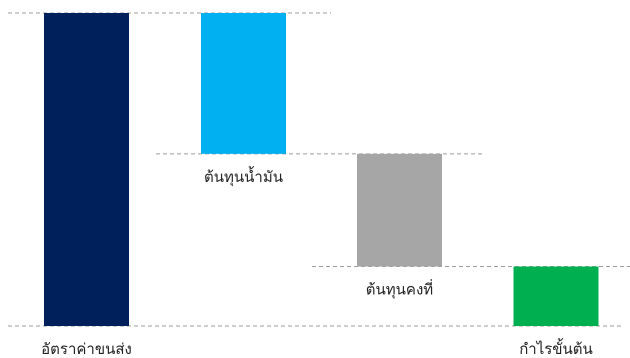 The width and height of the screenshot is (630, 358). Describe the element at coordinates (399, 289) in the screenshot. I see `category-label: ต้นทุนคงที่` at that location.